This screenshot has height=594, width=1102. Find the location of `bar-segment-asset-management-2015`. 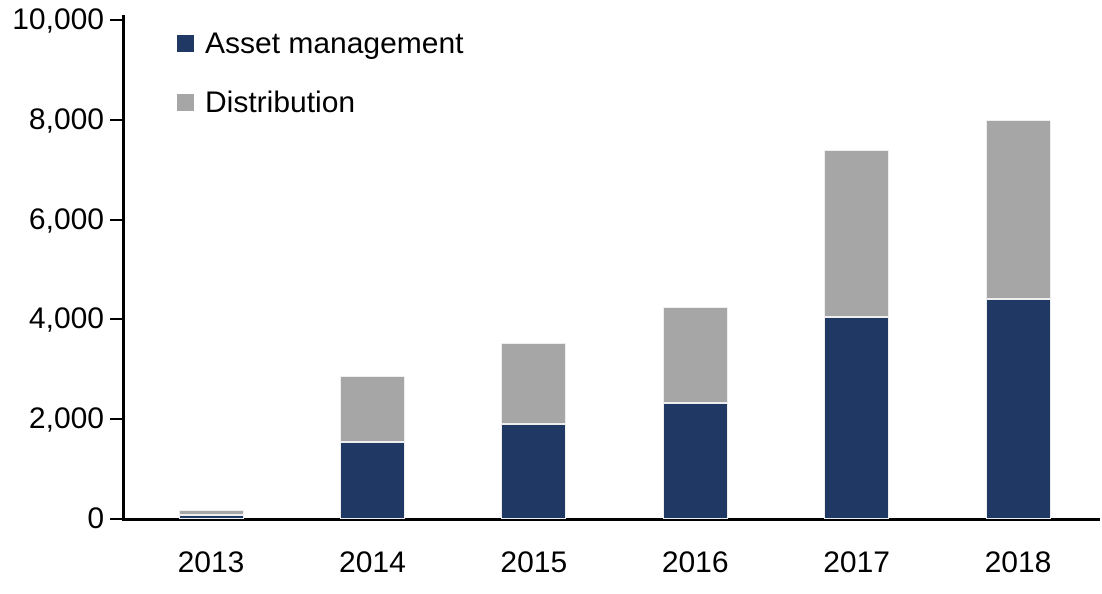

bar-segment-asset-management-2015 is located at coordinates (534, 471).